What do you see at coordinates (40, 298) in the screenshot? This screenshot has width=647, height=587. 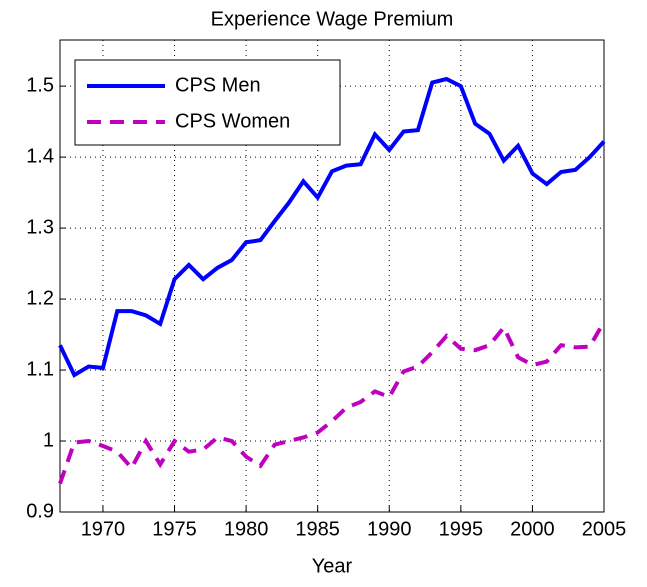 I see `y-tick-label: 1.2` at bounding box center [40, 298].